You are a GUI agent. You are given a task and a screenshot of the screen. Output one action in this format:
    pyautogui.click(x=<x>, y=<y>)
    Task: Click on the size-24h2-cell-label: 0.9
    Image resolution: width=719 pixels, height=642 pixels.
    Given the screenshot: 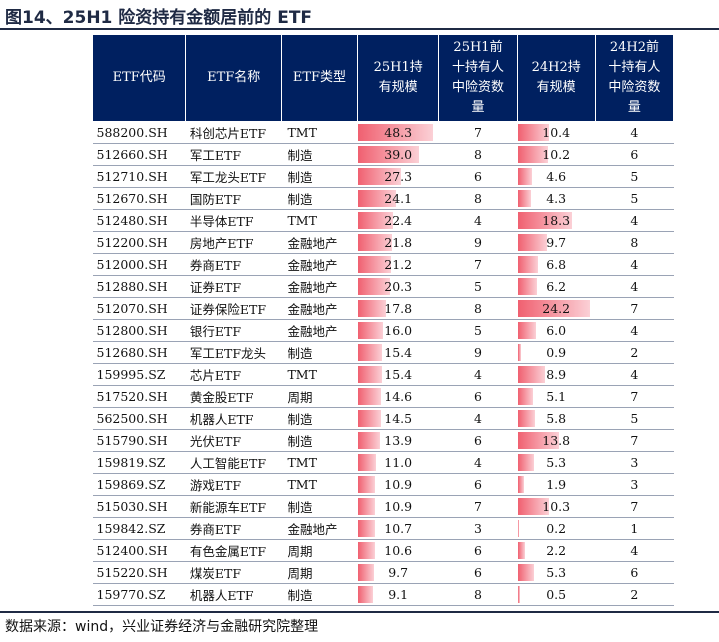 What is the action you would take?
    pyautogui.click(x=556, y=352)
    